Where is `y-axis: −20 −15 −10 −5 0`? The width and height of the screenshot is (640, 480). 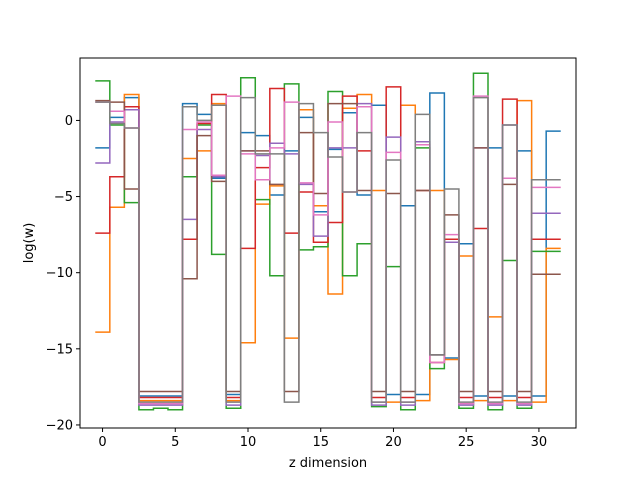
y-axis: −20 −15 −10 −5 0 is located at coordinates (63, 273).